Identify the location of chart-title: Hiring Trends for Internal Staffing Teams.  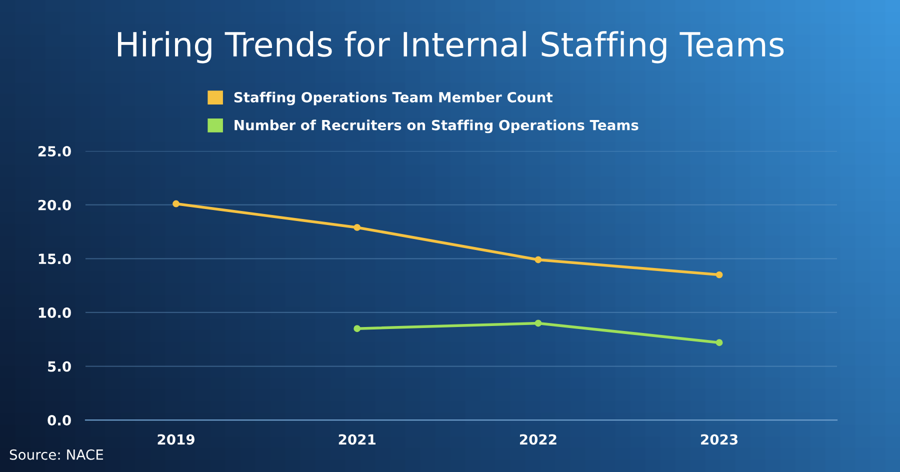
(451, 47).